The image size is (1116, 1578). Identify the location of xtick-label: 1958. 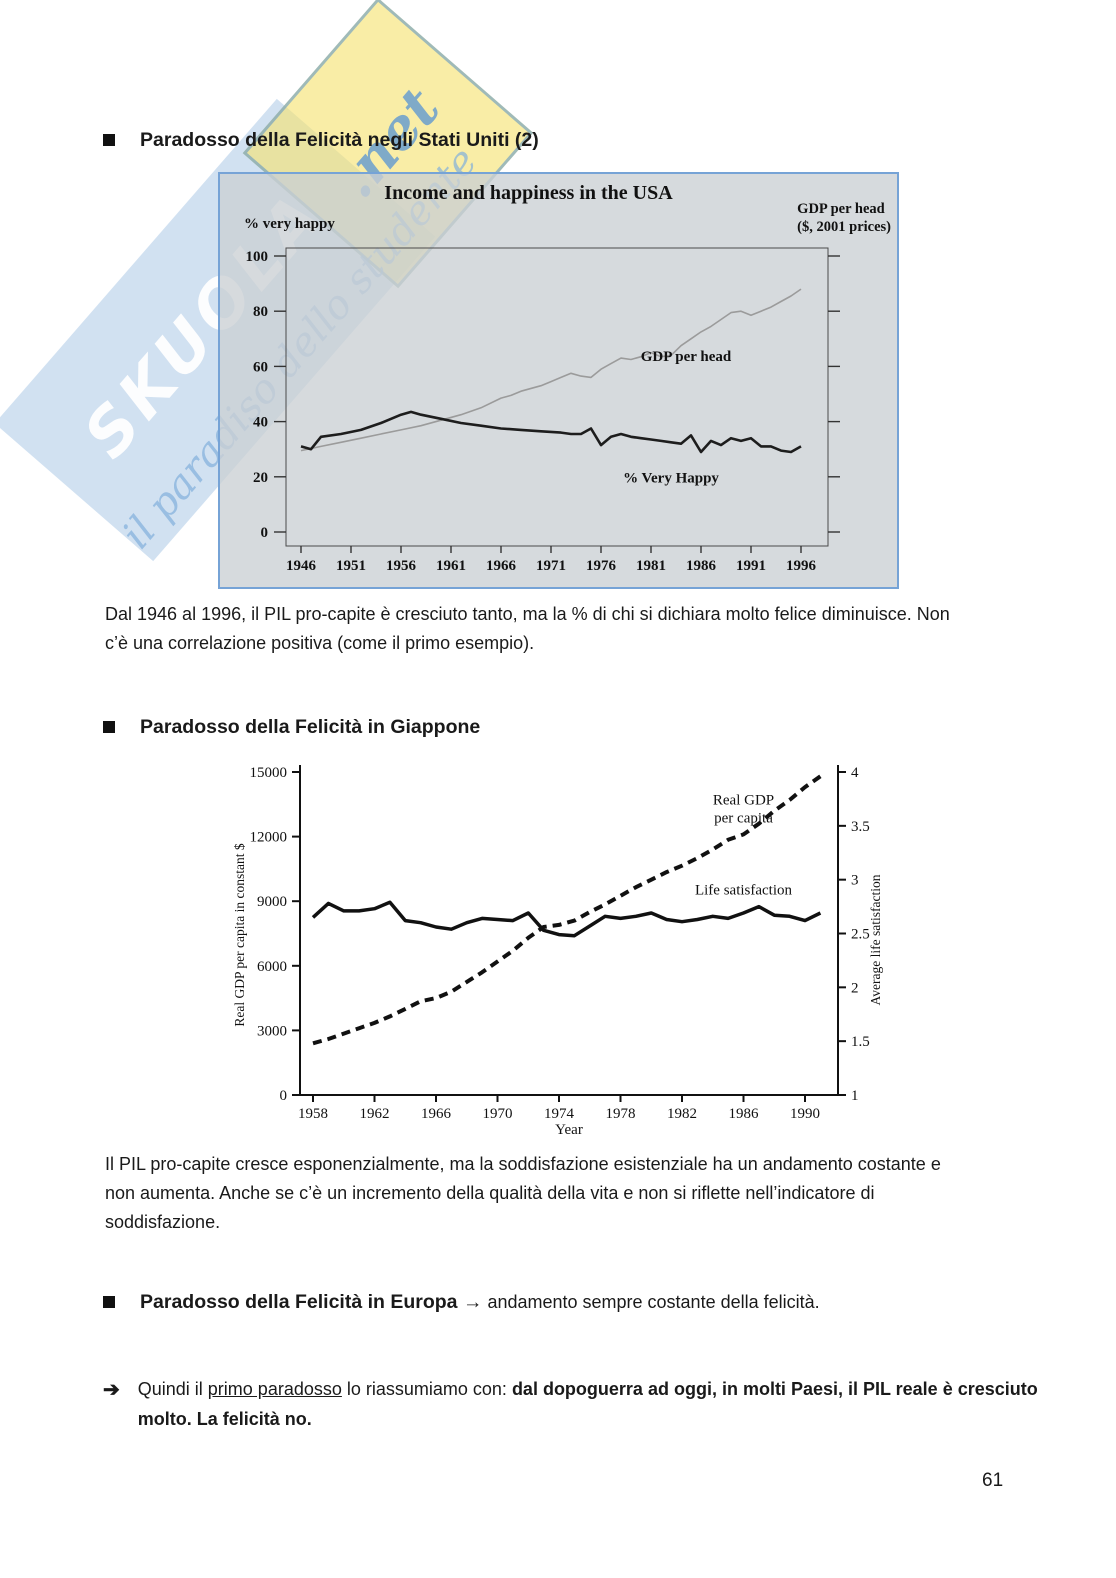
(313, 1114).